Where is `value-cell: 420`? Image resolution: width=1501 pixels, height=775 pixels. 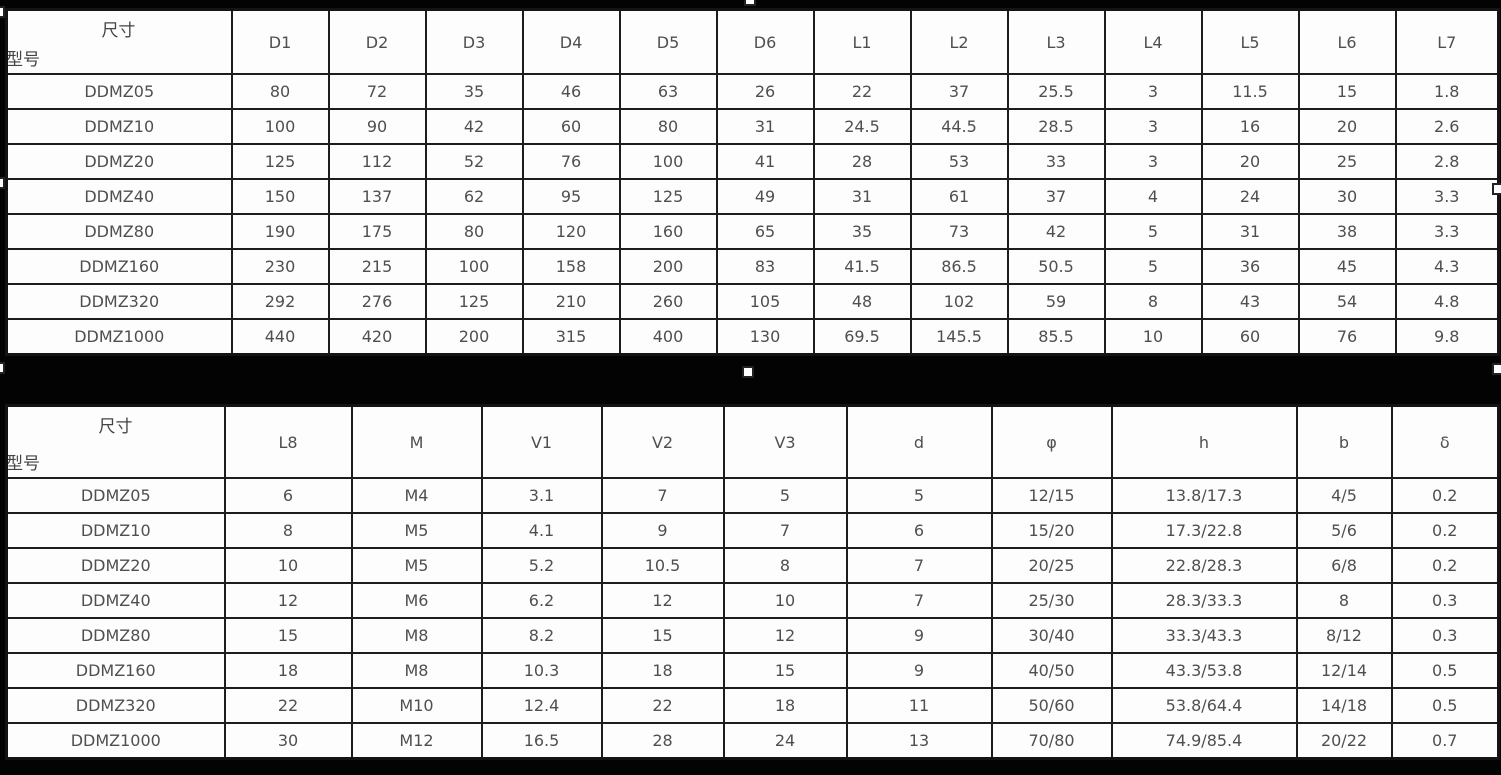 value-cell: 420 is located at coordinates (377, 337).